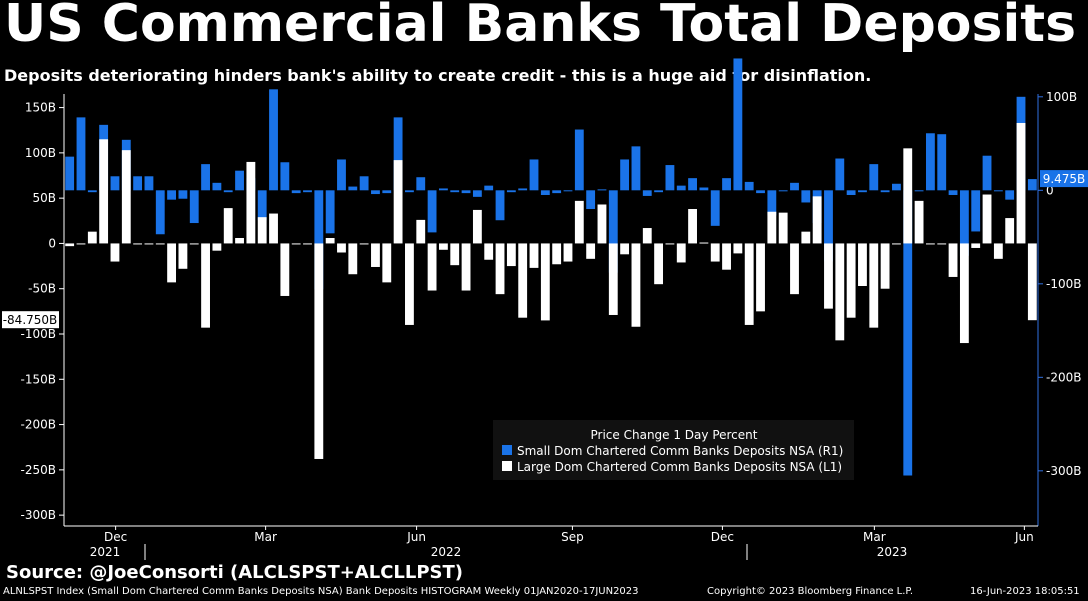  Describe the element at coordinates (40, 153) in the screenshot. I see `left-tick-label: 100B` at that location.